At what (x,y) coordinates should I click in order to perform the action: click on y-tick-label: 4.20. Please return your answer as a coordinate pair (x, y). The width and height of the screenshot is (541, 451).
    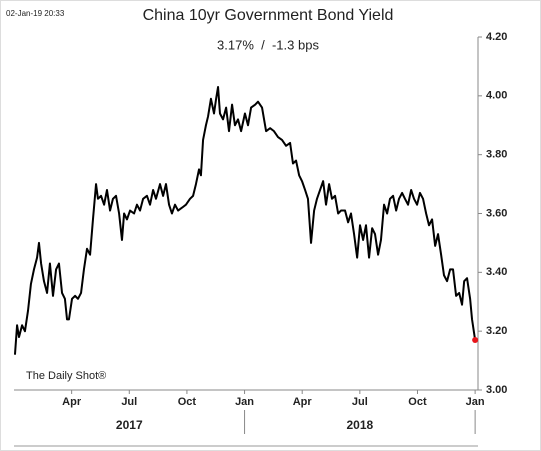
    Looking at the image, I should click on (496, 37).